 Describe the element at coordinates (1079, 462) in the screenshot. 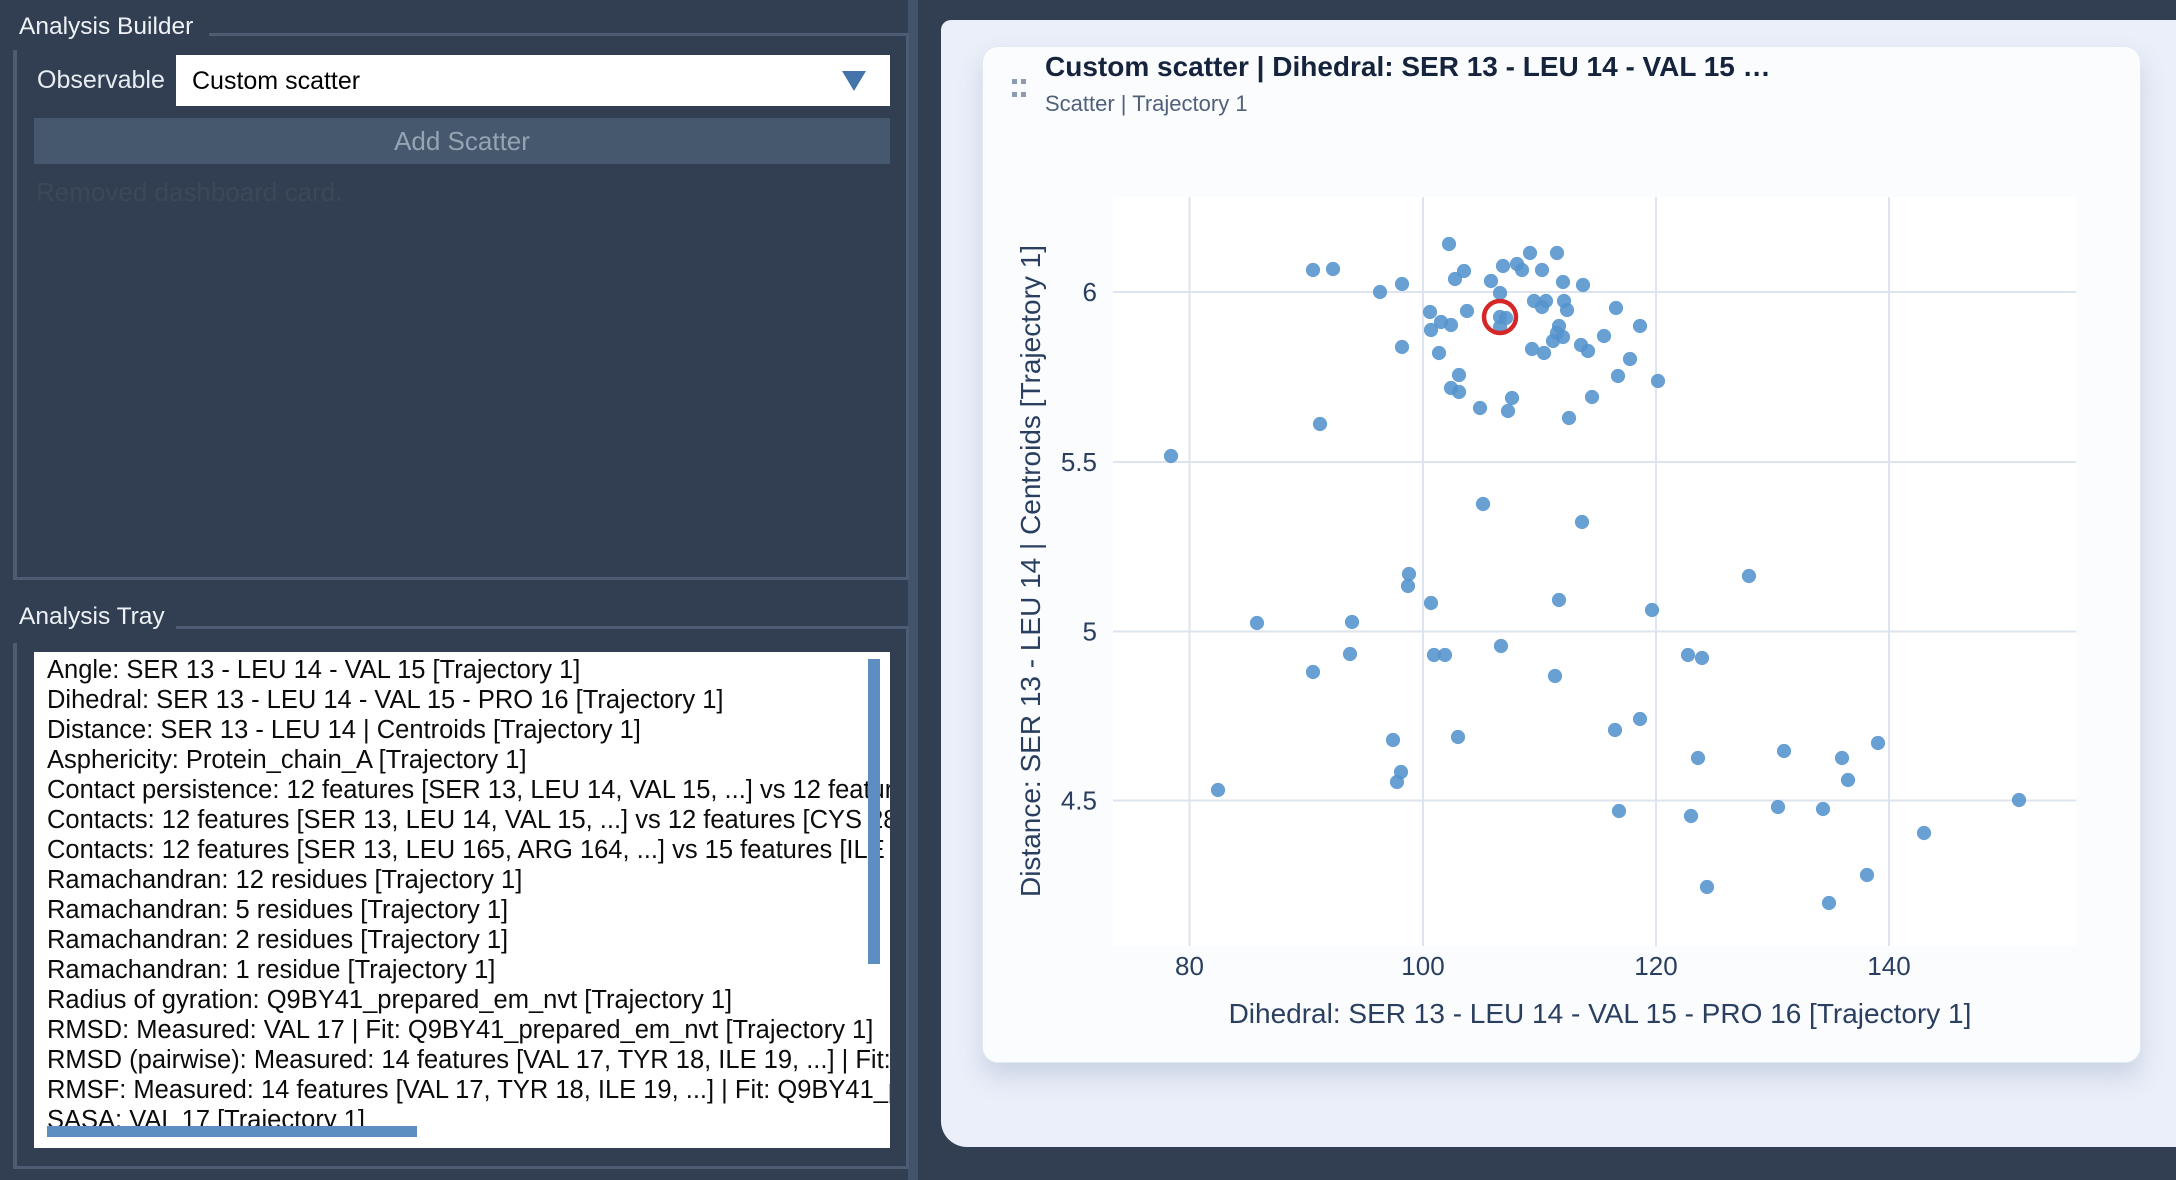

I see `svg-text: 5.5` at that location.